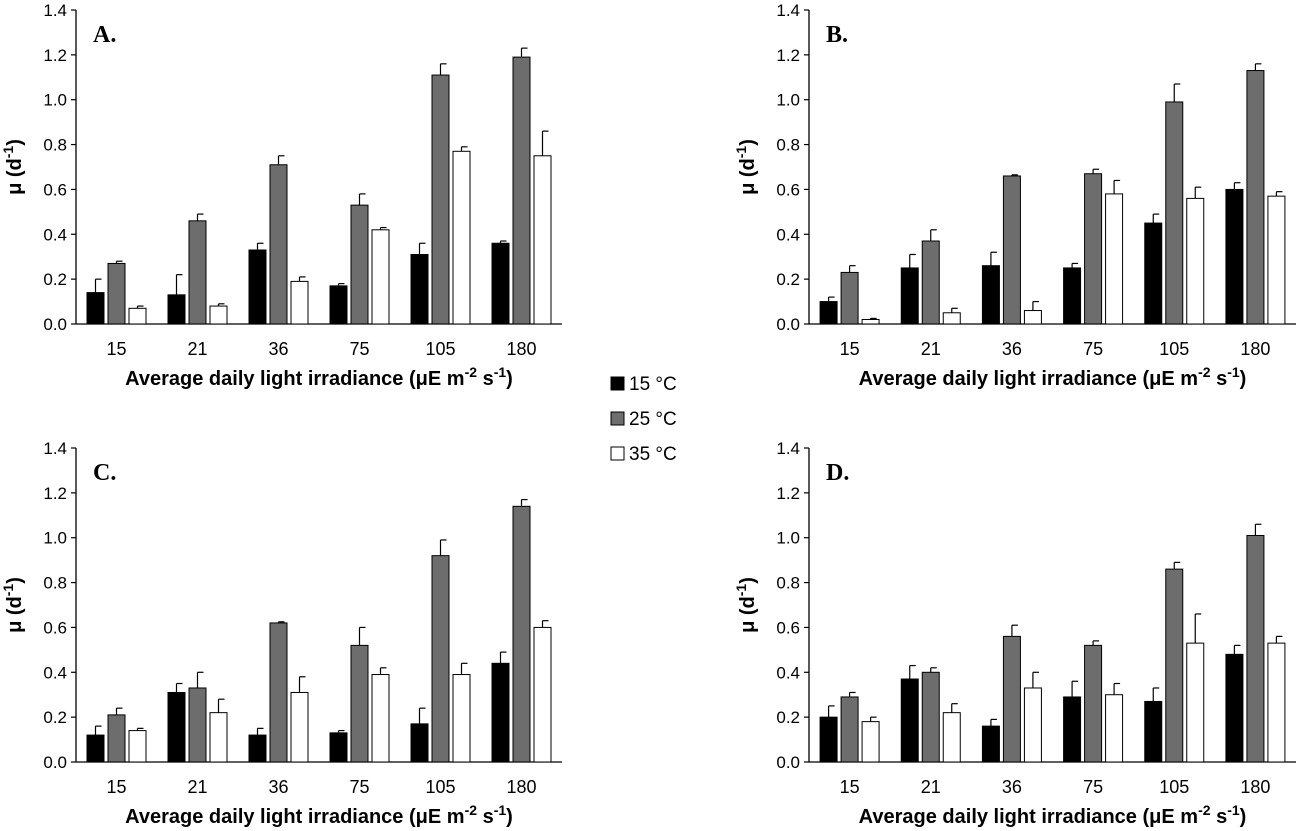 This screenshot has height=831, width=1304. What do you see at coordinates (617, 383) in the screenshot?
I see `legend-swatch-15c` at bounding box center [617, 383].